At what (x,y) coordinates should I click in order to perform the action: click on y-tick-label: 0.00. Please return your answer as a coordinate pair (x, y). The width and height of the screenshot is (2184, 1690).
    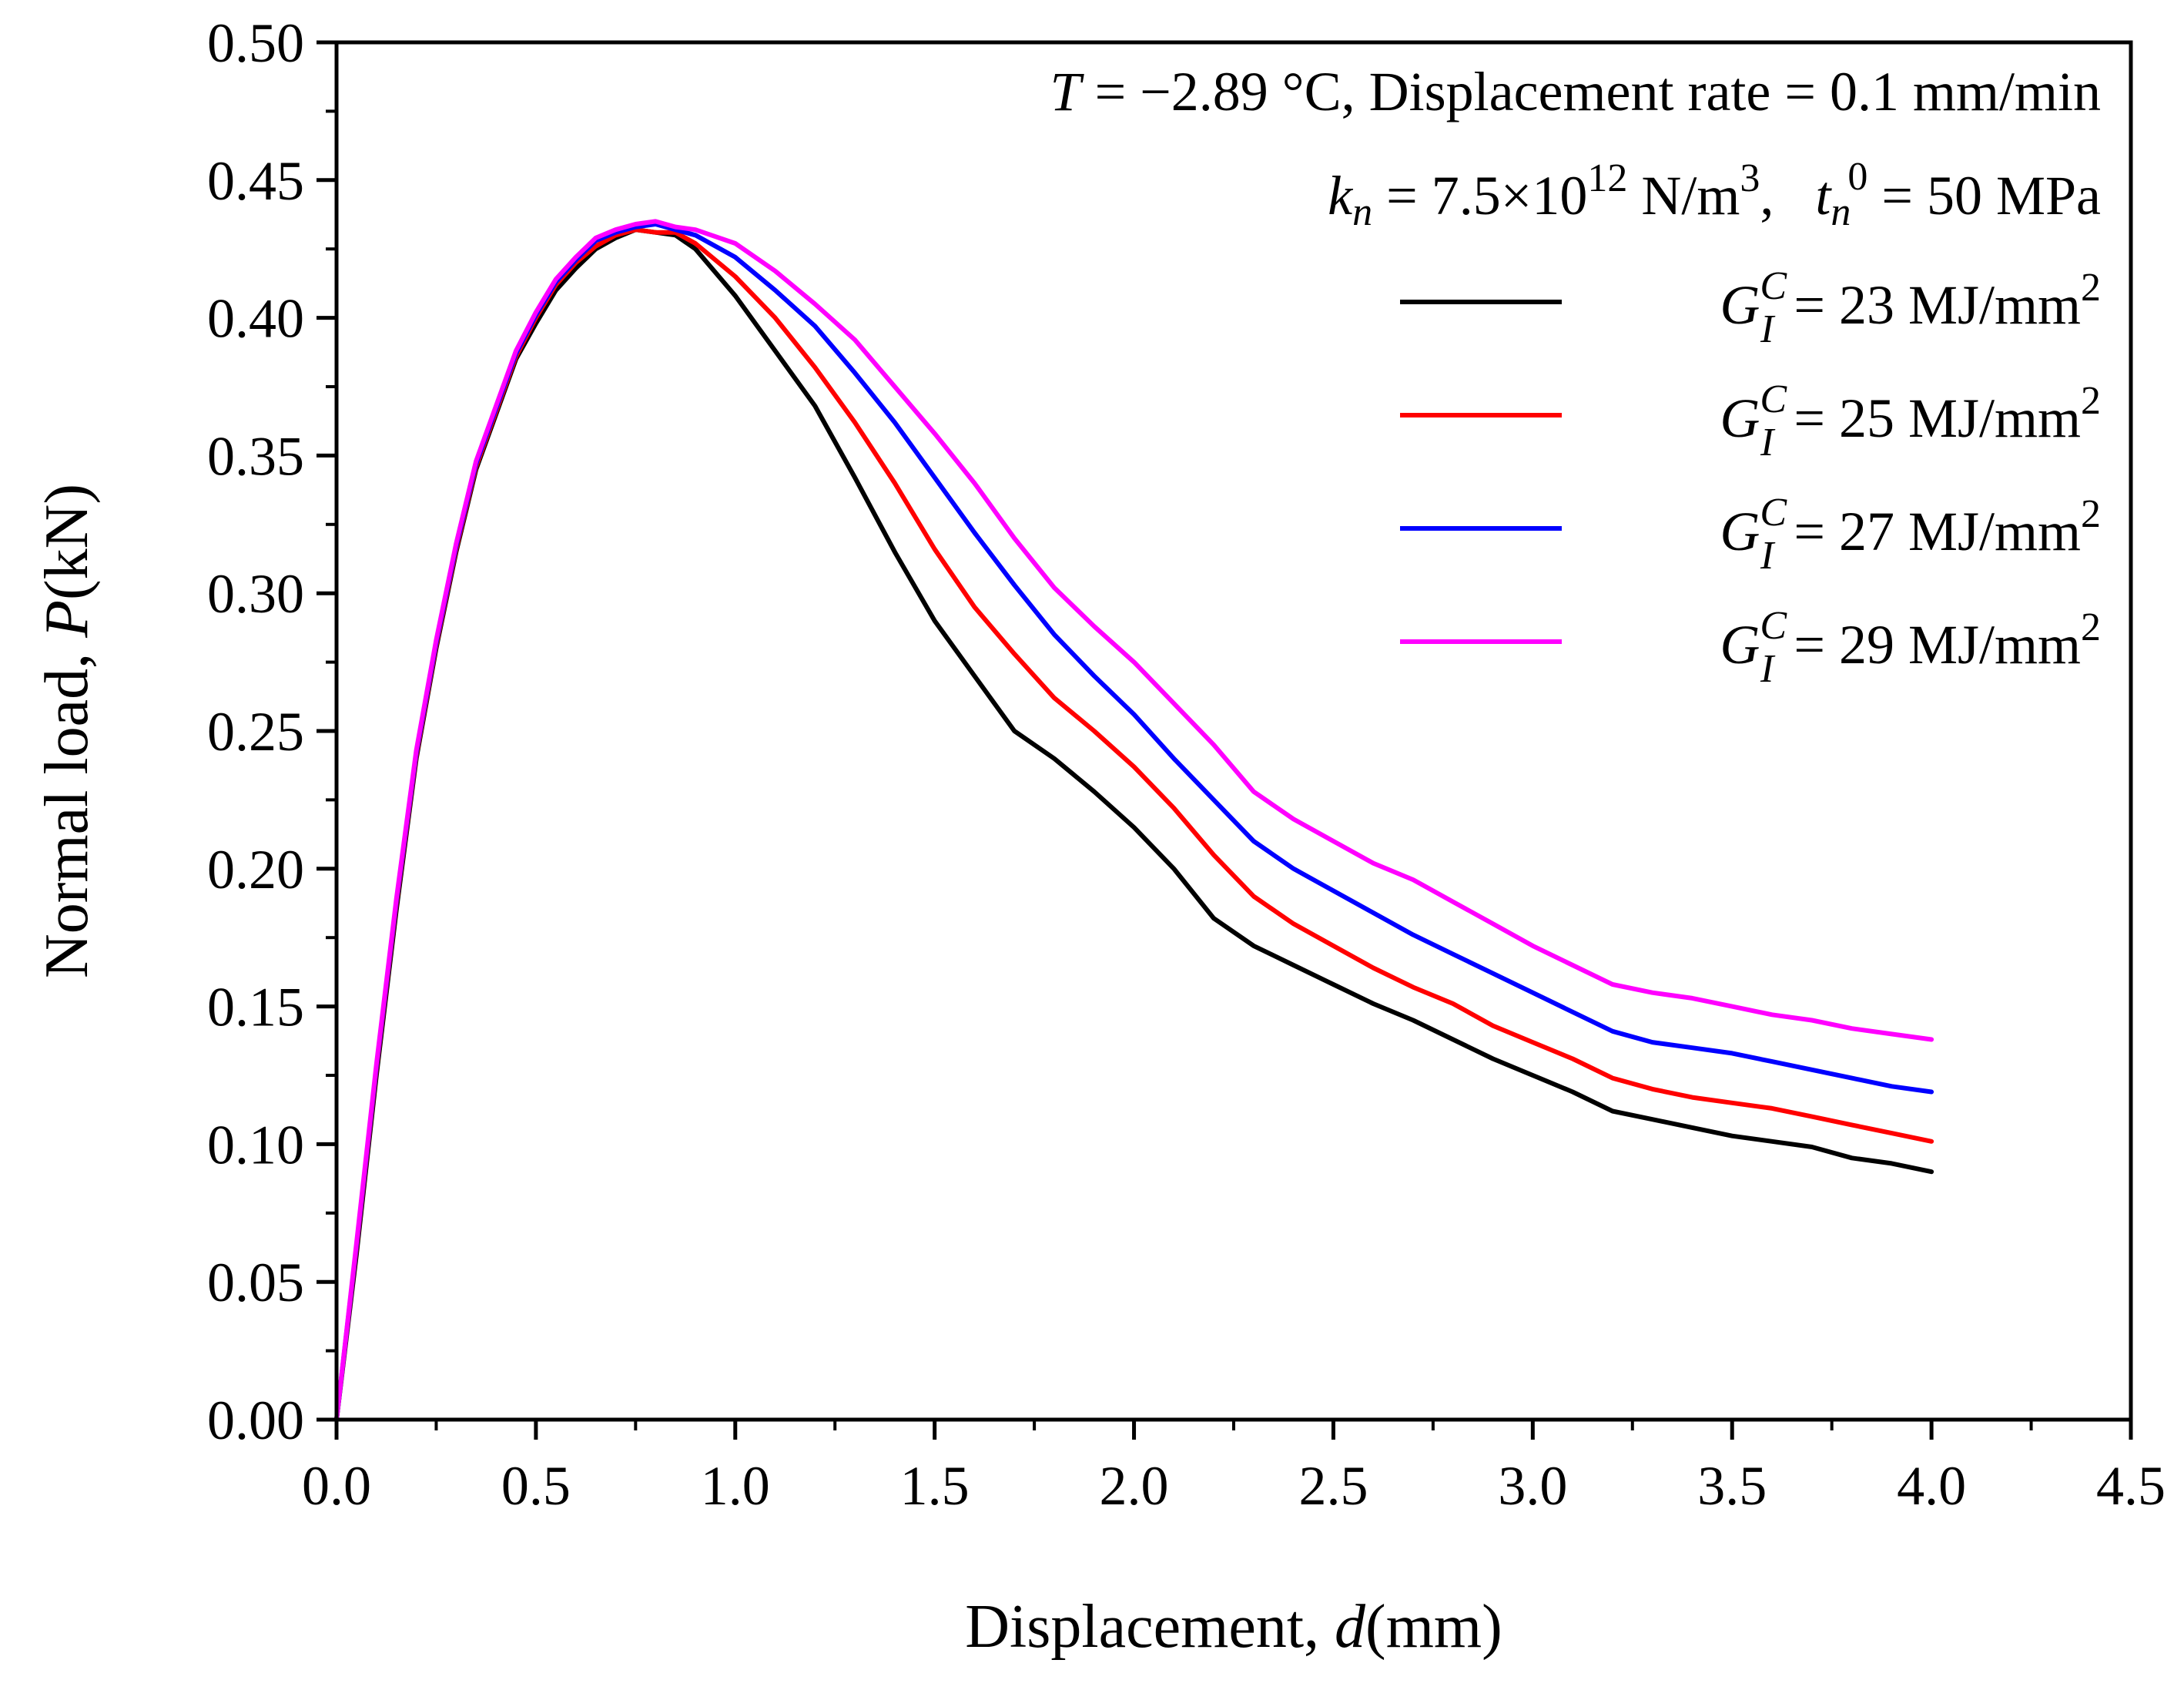
    Looking at the image, I should click on (256, 1420).